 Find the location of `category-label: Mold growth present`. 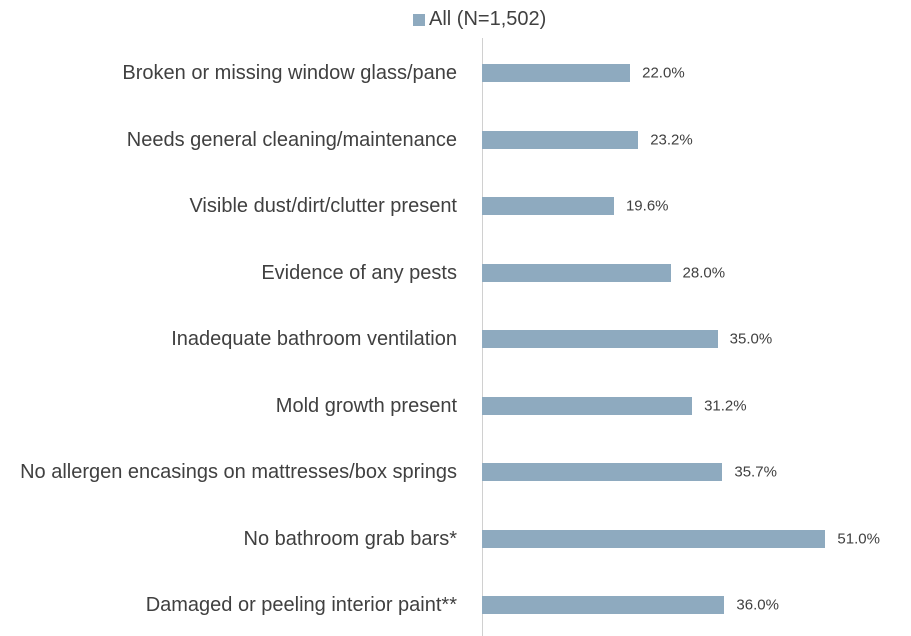

category-label: Mold growth present is located at coordinates (366, 405).